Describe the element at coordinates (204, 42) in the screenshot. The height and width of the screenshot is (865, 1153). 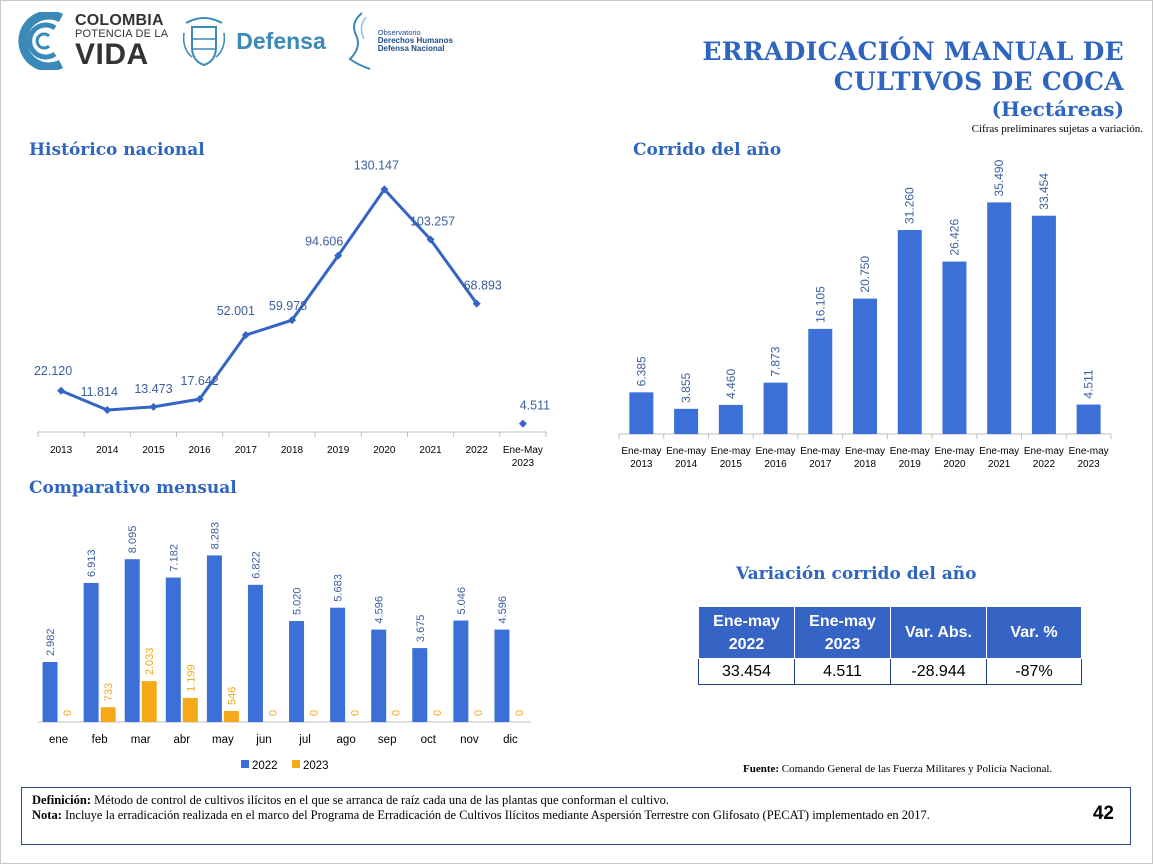
I see `coat-of-arms-icon` at that location.